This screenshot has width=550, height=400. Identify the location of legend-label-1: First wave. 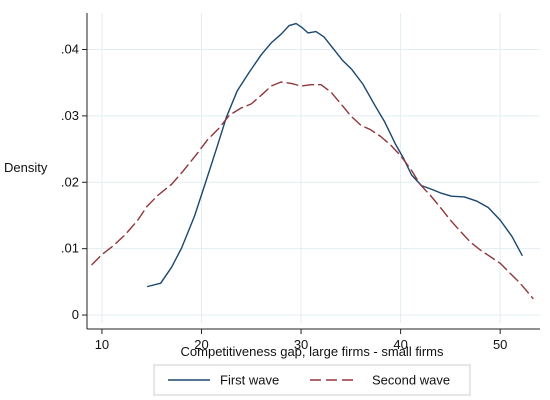
(249, 380).